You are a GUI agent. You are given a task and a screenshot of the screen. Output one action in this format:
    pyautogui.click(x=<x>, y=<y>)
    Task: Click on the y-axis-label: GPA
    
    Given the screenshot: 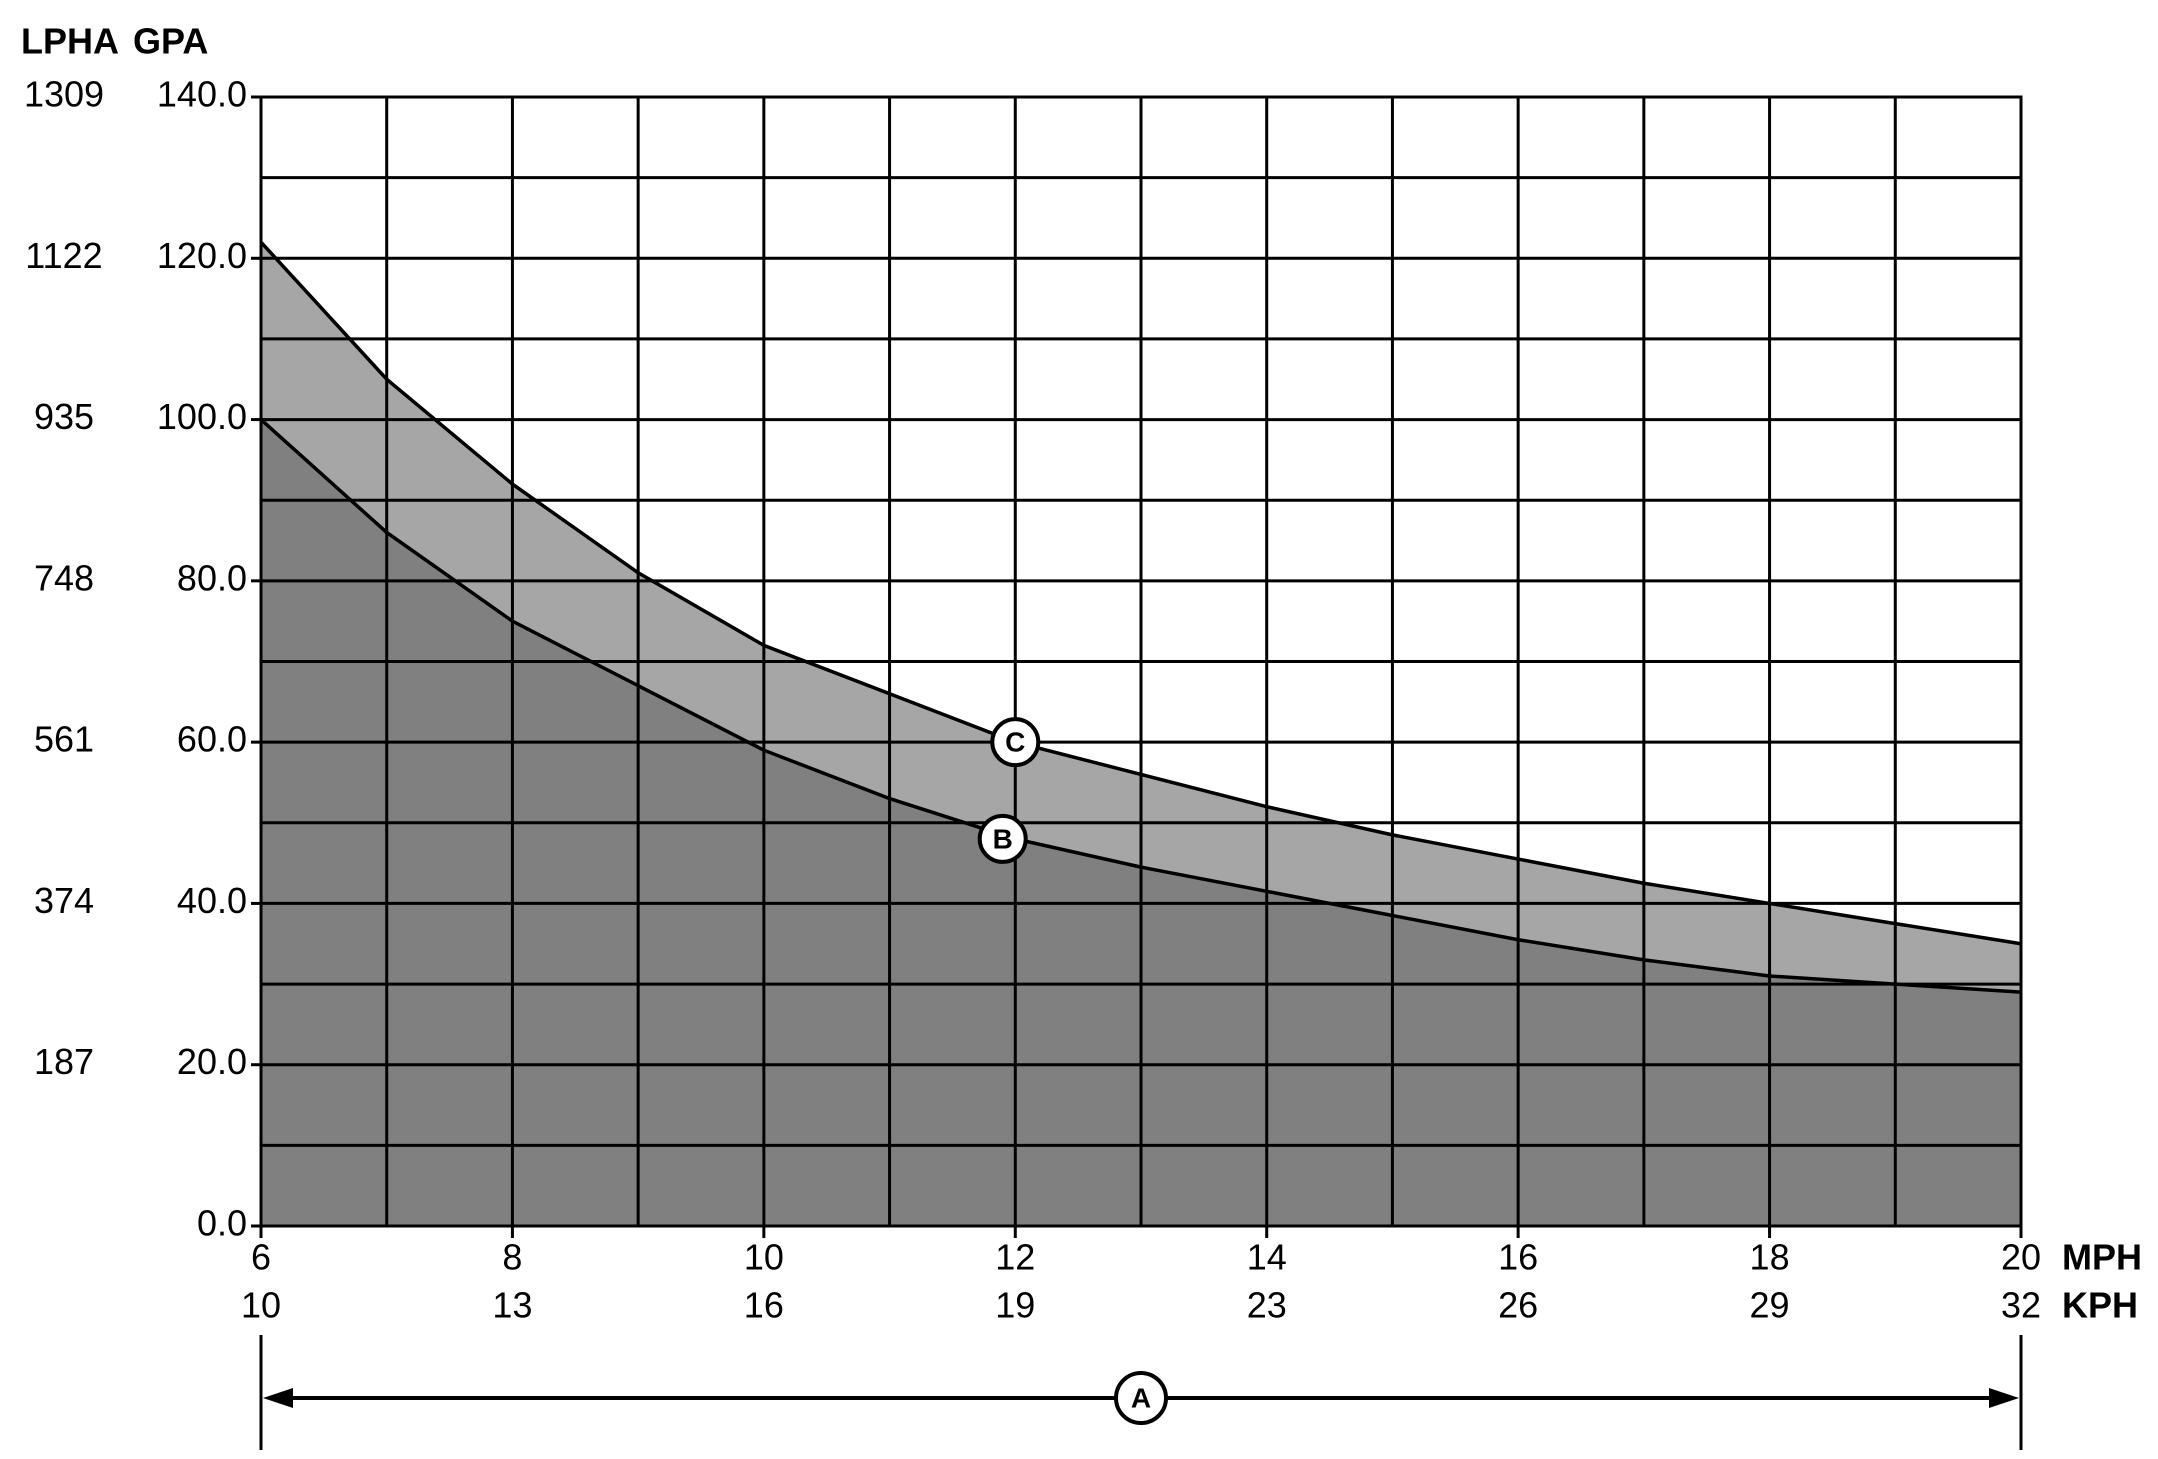 What is the action you would take?
    pyautogui.click(x=170, y=41)
    